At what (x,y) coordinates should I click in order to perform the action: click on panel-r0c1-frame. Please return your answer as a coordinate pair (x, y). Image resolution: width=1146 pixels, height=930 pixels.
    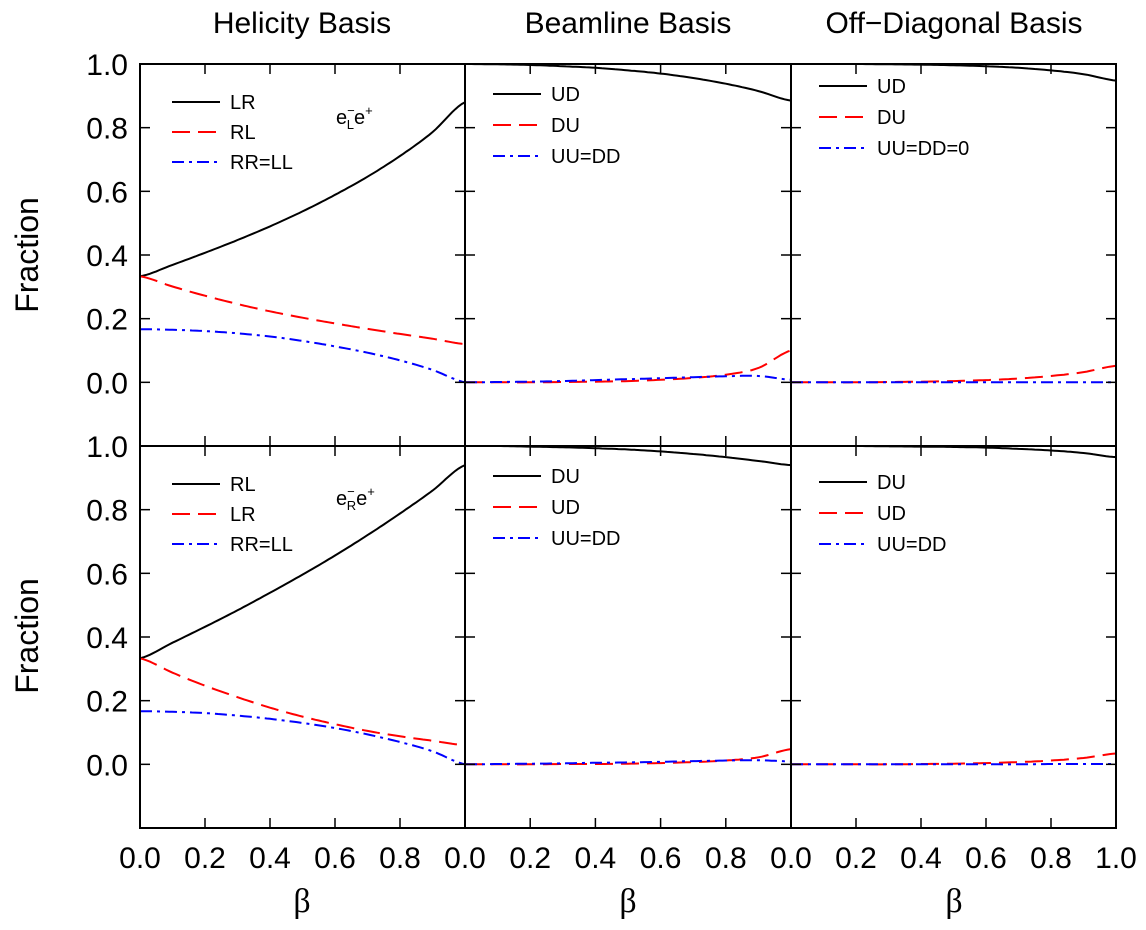
    Looking at the image, I should click on (628, 255).